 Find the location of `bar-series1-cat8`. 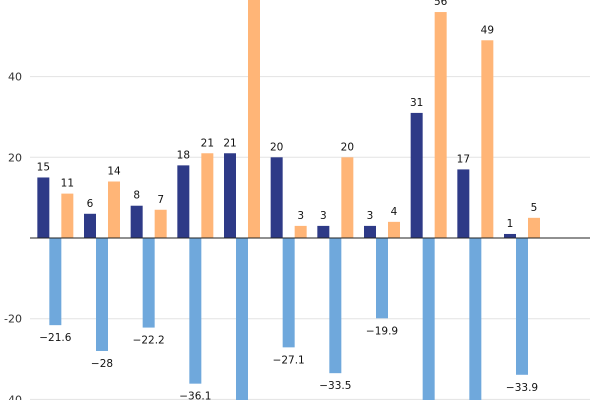

bar-series1-cat8 is located at coordinates (370, 231).